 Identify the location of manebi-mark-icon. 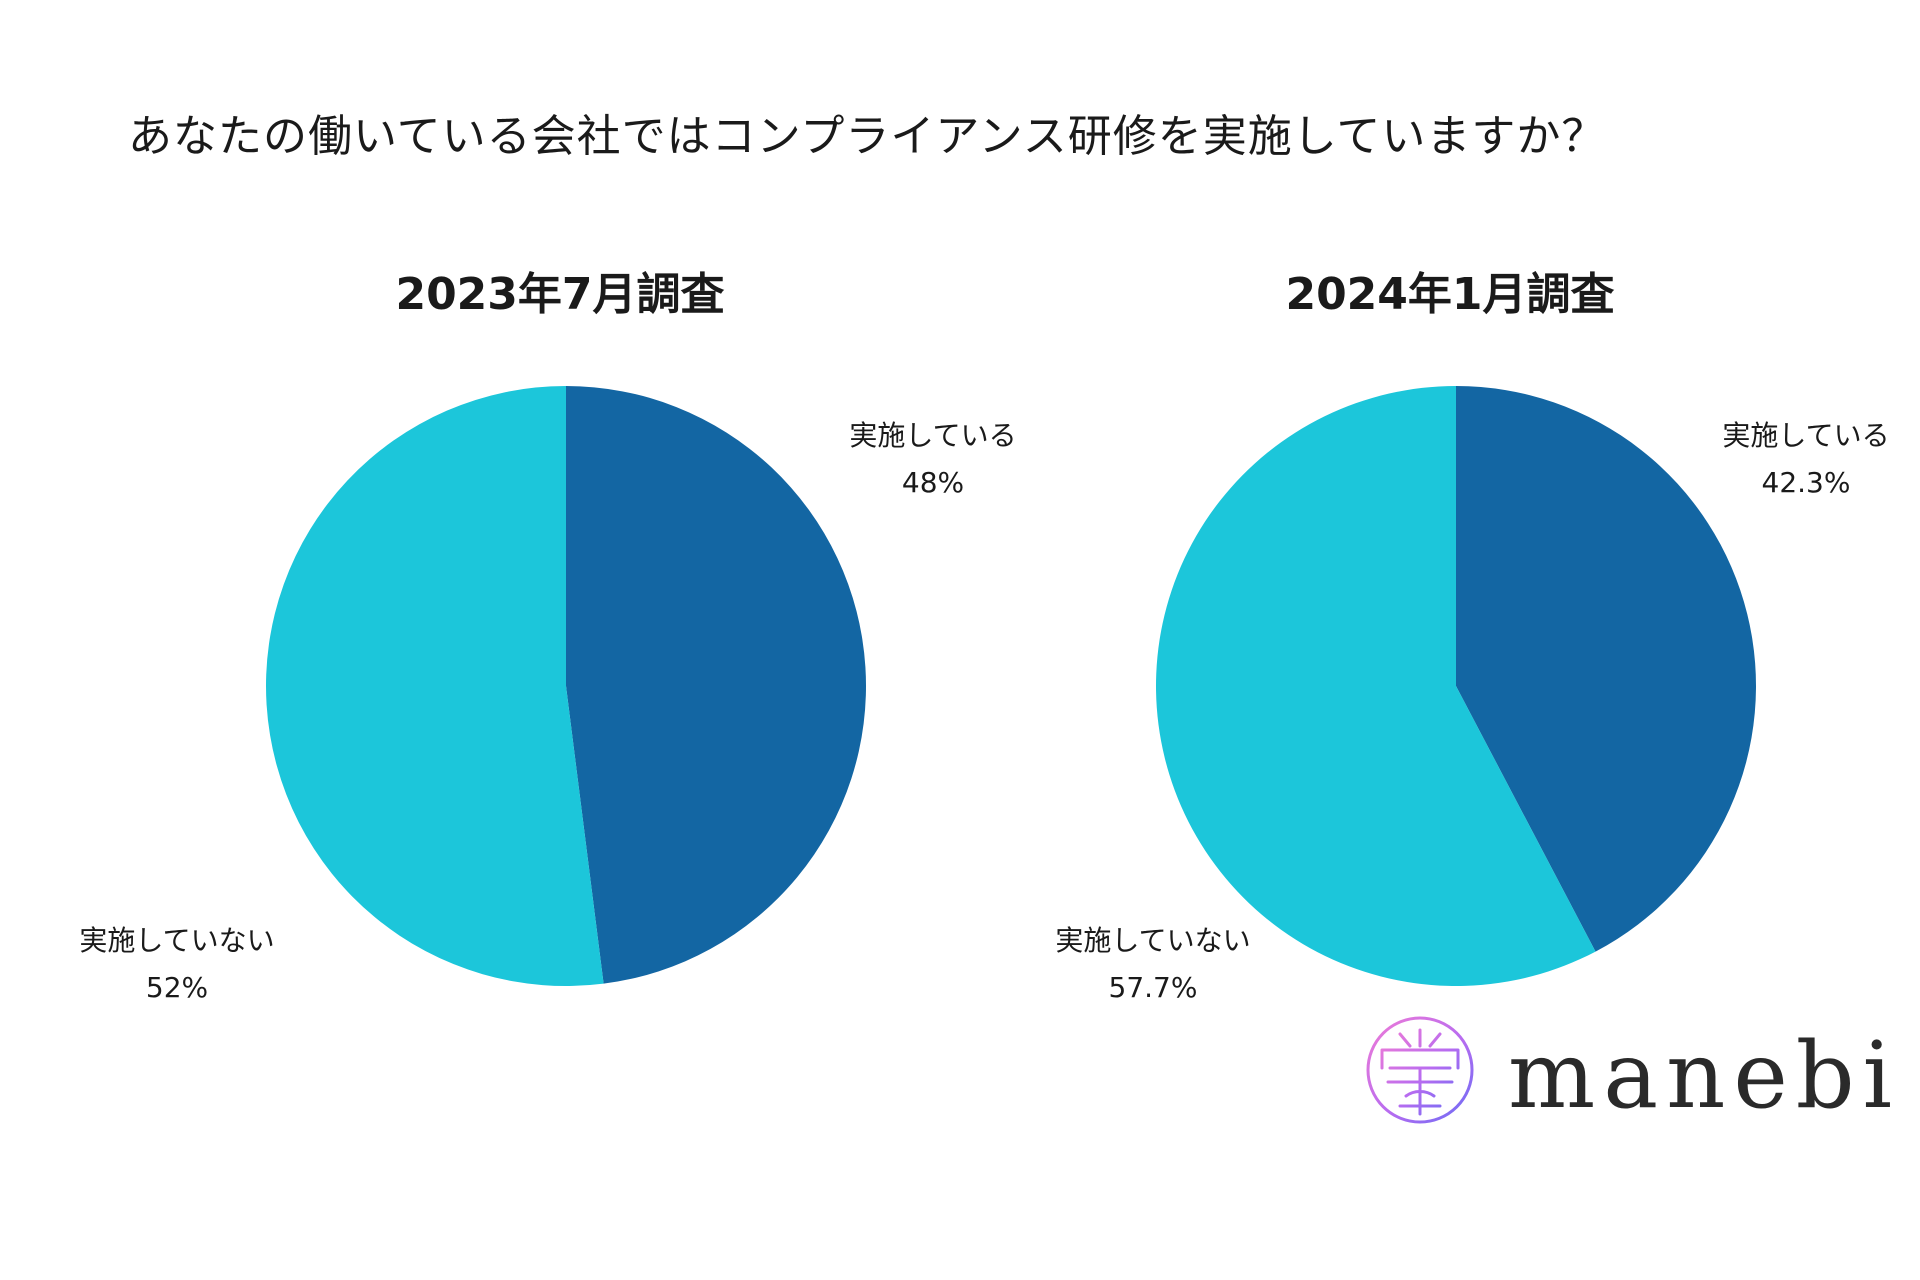
(1420, 1070).